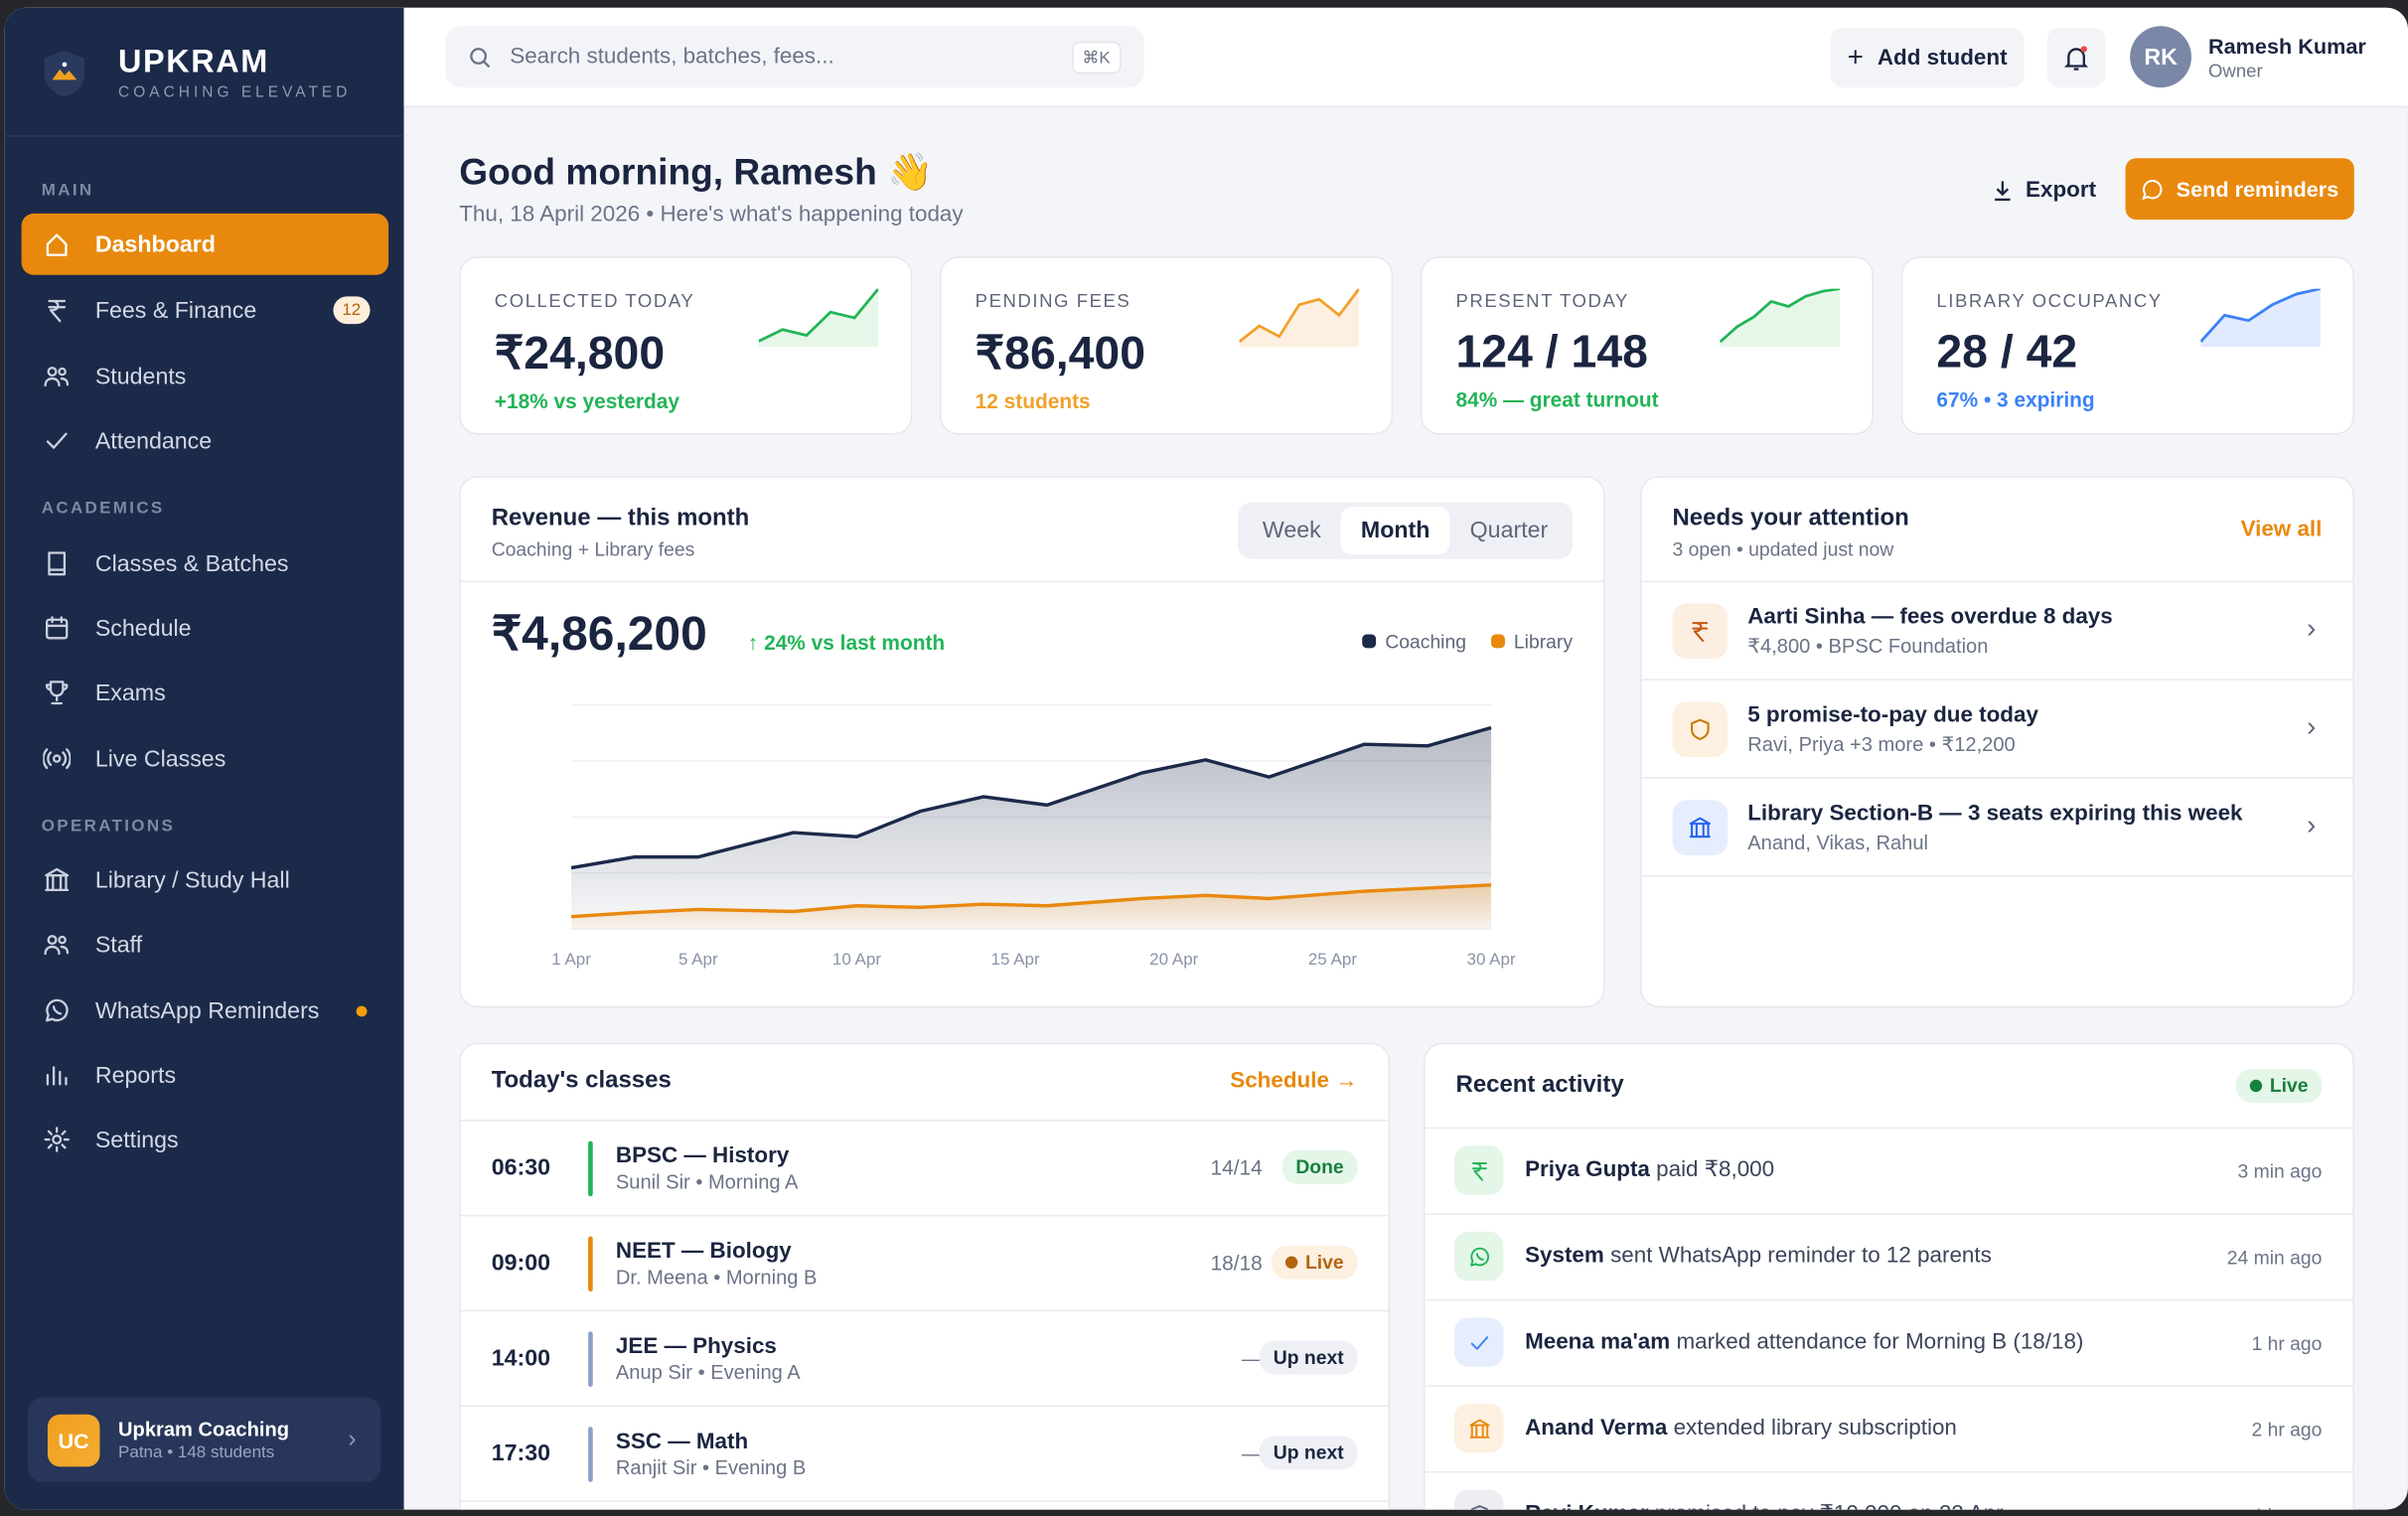 The image size is (2408, 1516). Describe the element at coordinates (1294, 1081) in the screenshot. I see `schedule-link: Schedule →` at that location.